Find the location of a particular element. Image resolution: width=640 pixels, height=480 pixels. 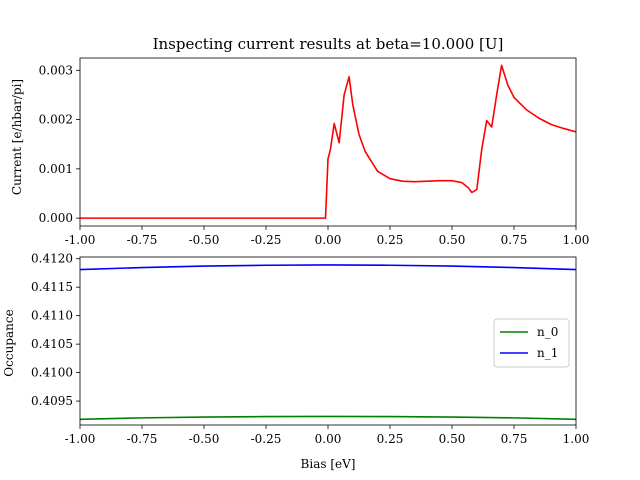

y-tick-label: 0.000 is located at coordinates (56, 218).